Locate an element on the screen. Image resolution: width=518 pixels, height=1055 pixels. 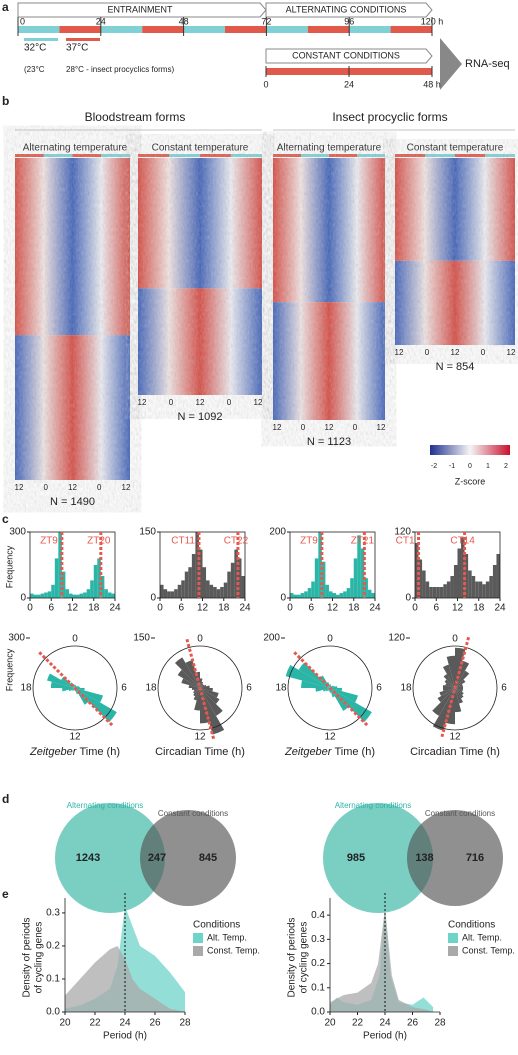
rose-tick: 18 is located at coordinates (26, 688).